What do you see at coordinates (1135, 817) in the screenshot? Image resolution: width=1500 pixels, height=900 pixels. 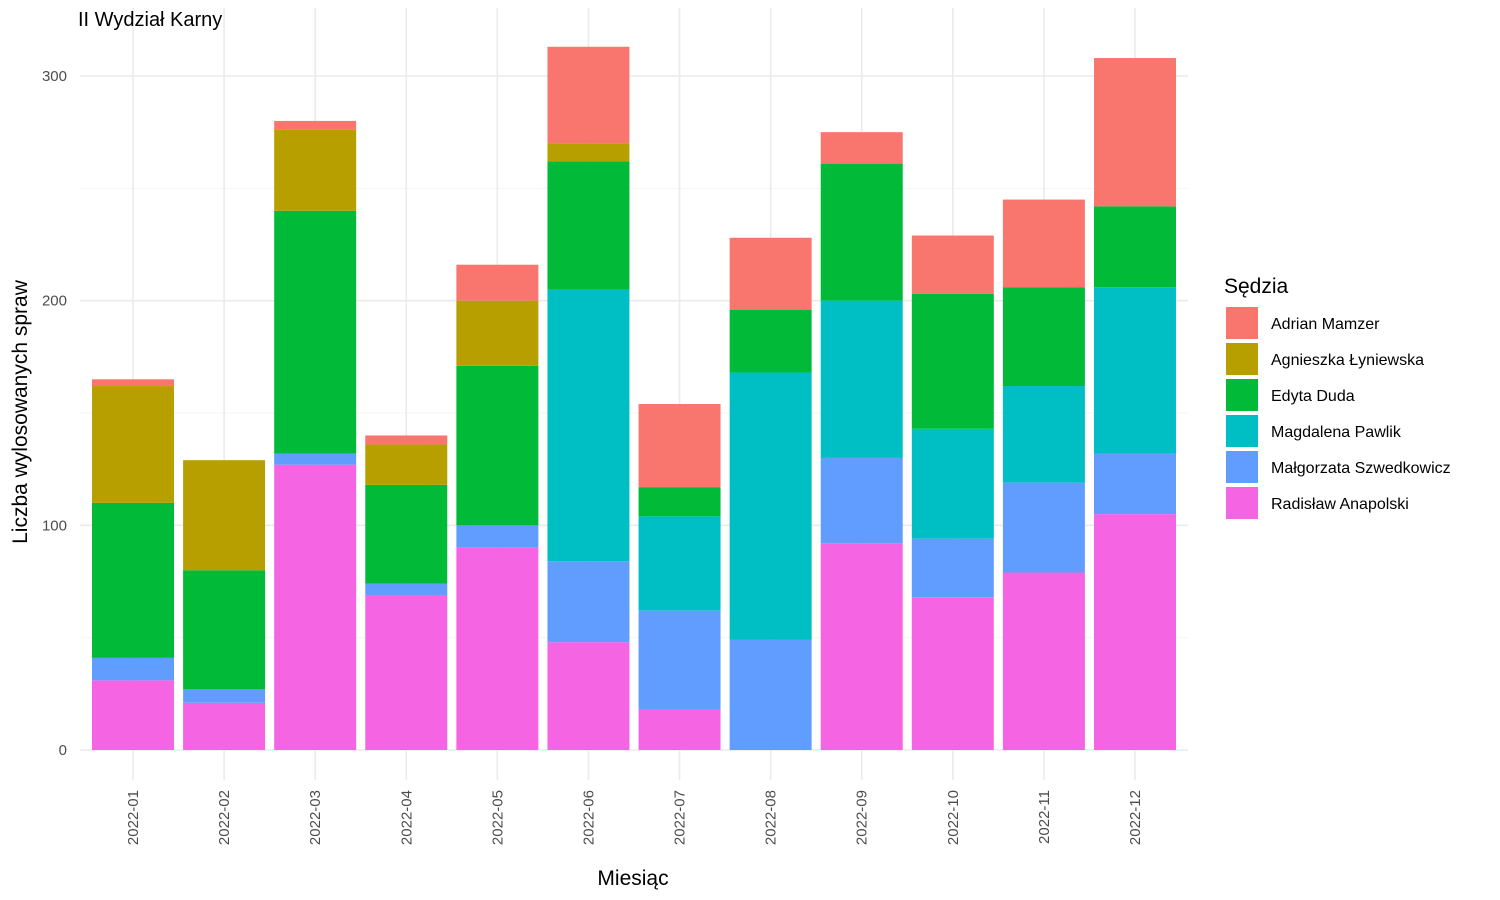 I see `x-tick-label: 2022-12` at bounding box center [1135, 817].